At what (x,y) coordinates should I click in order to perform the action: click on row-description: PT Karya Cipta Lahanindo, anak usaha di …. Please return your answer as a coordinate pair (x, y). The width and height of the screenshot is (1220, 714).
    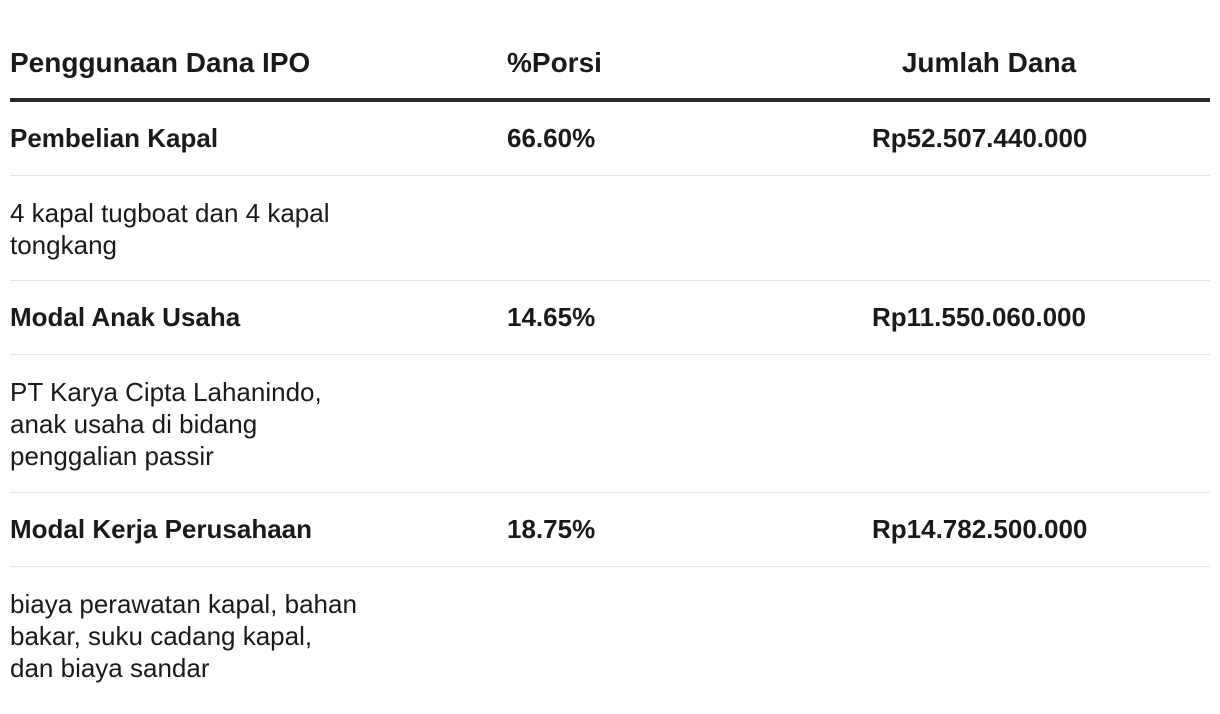
    Looking at the image, I should click on (166, 424).